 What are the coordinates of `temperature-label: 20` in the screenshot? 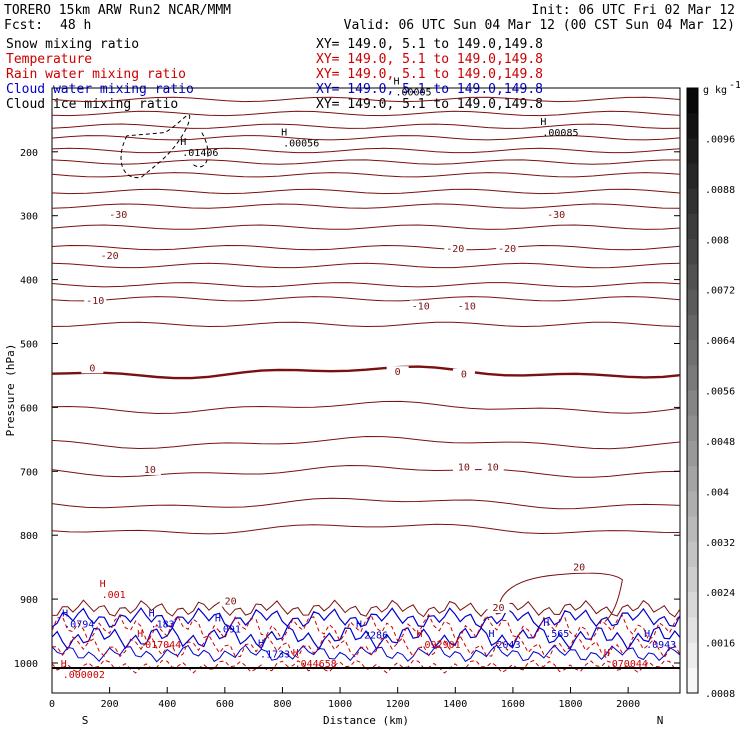 It's located at (231, 602).